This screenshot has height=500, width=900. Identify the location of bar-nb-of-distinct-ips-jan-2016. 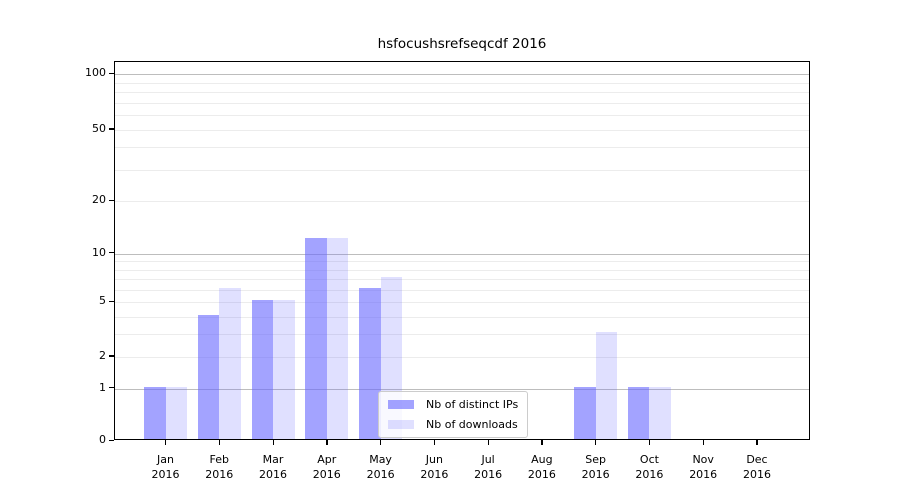
(155, 412).